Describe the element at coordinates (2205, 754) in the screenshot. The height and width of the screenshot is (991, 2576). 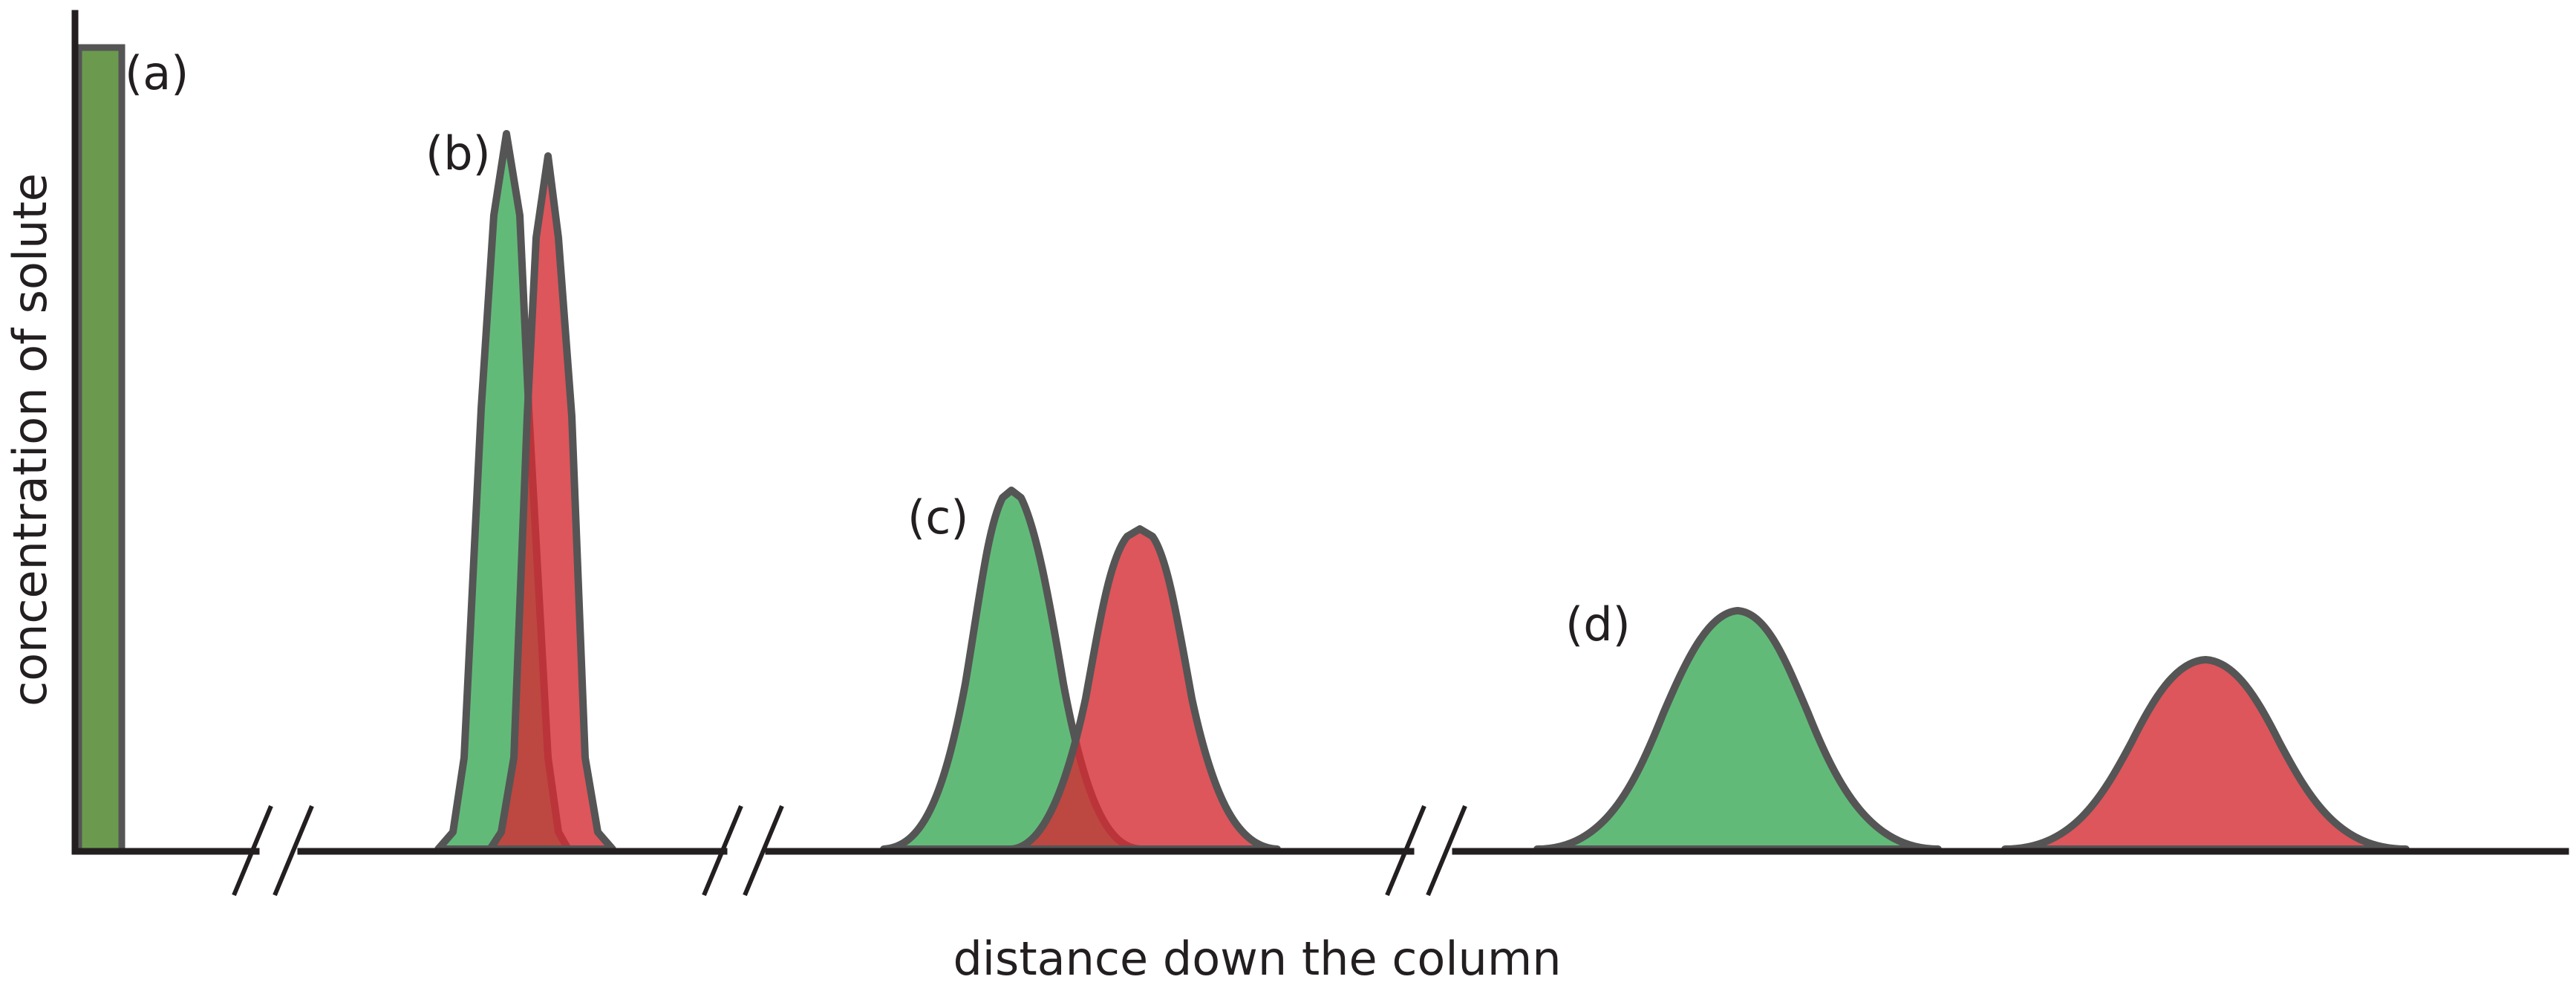
I see `stage-d-red-peak` at that location.